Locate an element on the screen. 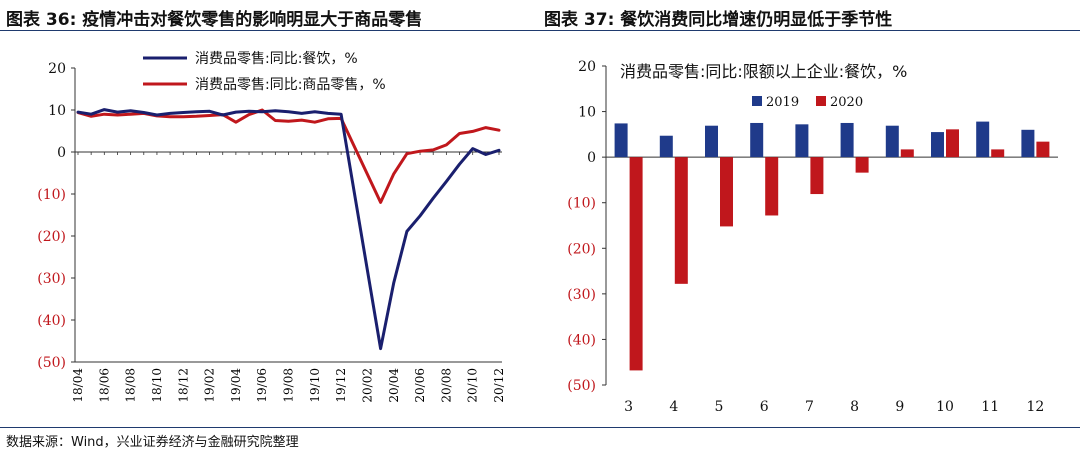 The width and height of the screenshot is (1080, 455). right-x-tick-label: 6 is located at coordinates (764, 407).